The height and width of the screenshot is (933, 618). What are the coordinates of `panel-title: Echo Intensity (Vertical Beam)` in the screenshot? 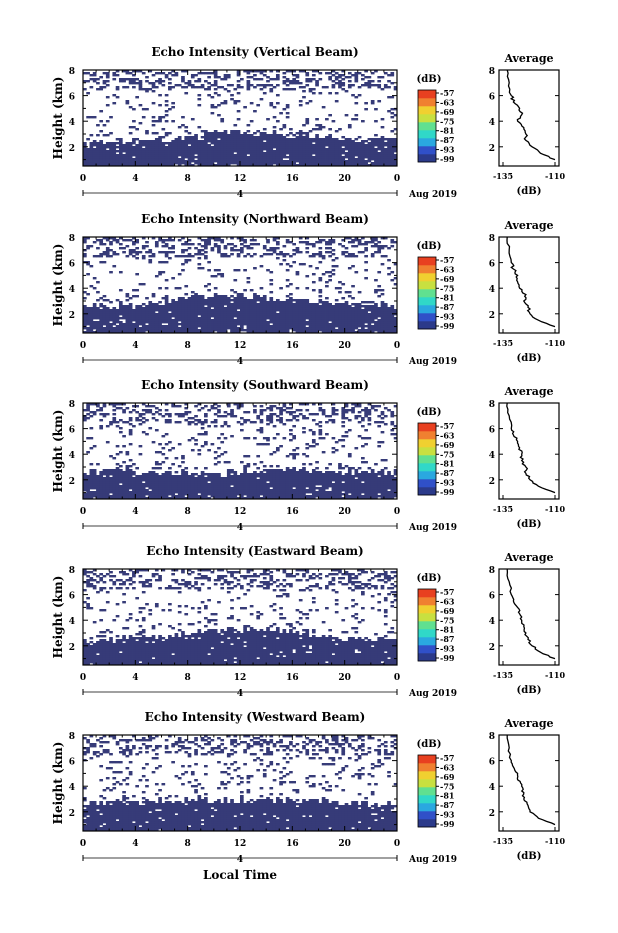 It's located at (254, 52).